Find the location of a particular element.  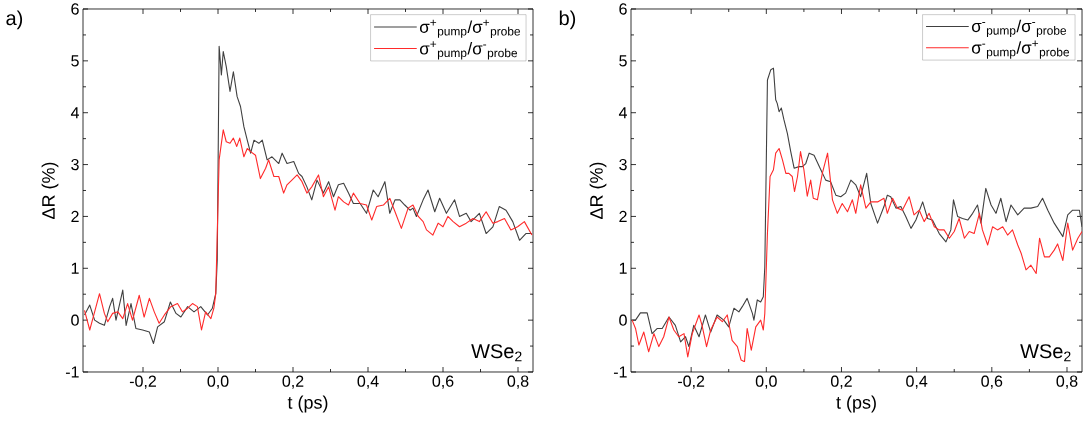

legend-label: σ$^{+}$$_{pump}$/σ$^{-}$probe is located at coordinates (468, 50).